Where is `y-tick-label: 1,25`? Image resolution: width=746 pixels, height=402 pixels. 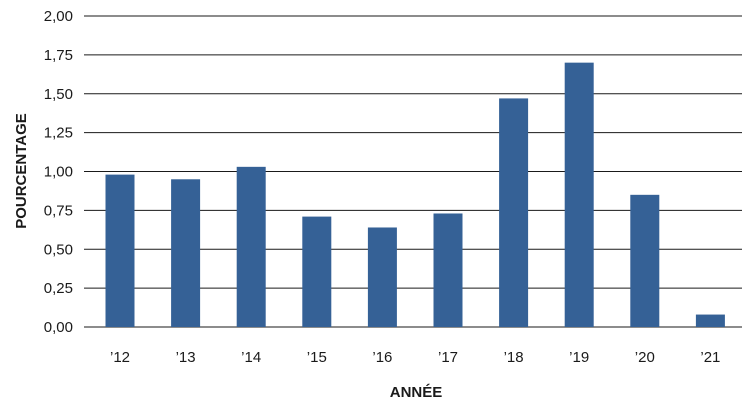
y-tick-label: 1,25 is located at coordinates (58, 133).